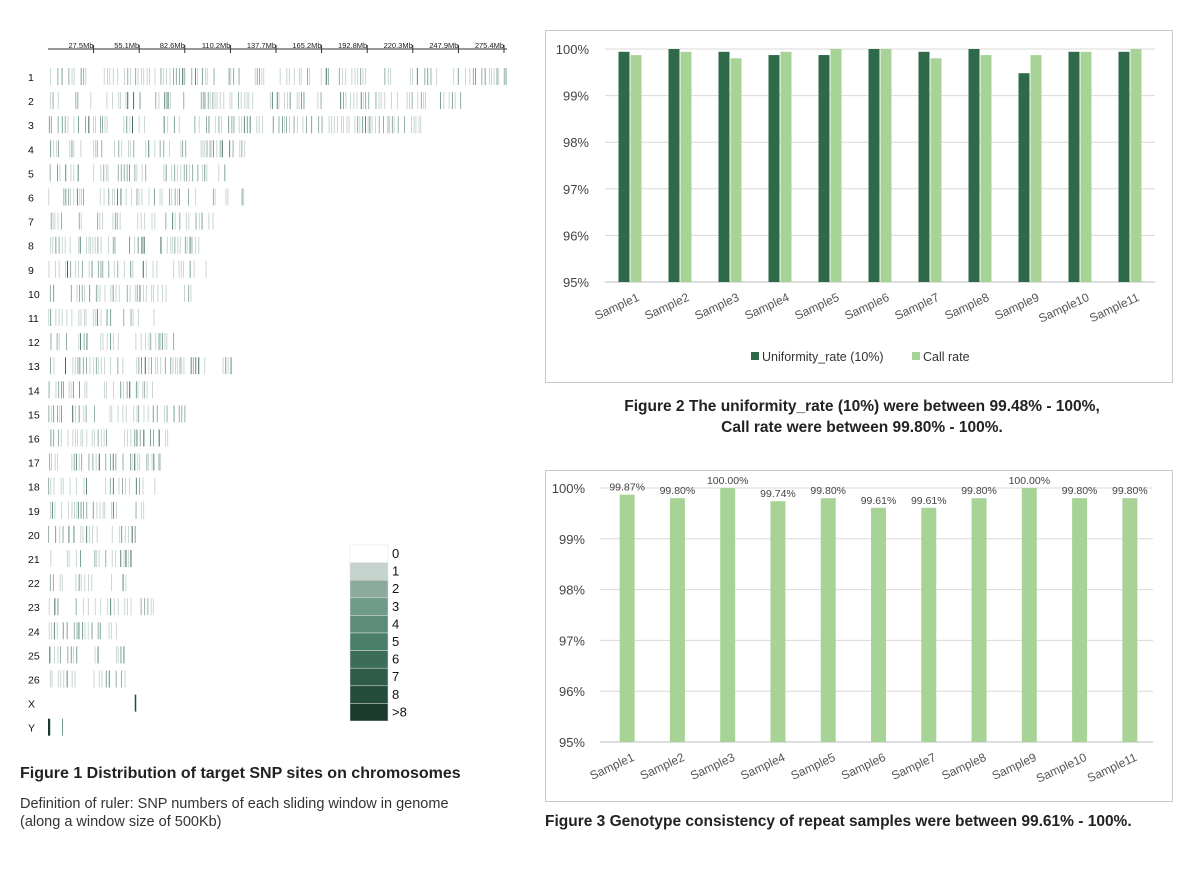 The height and width of the screenshot is (871, 1200). I want to click on bar-callrate, so click(1036, 168).